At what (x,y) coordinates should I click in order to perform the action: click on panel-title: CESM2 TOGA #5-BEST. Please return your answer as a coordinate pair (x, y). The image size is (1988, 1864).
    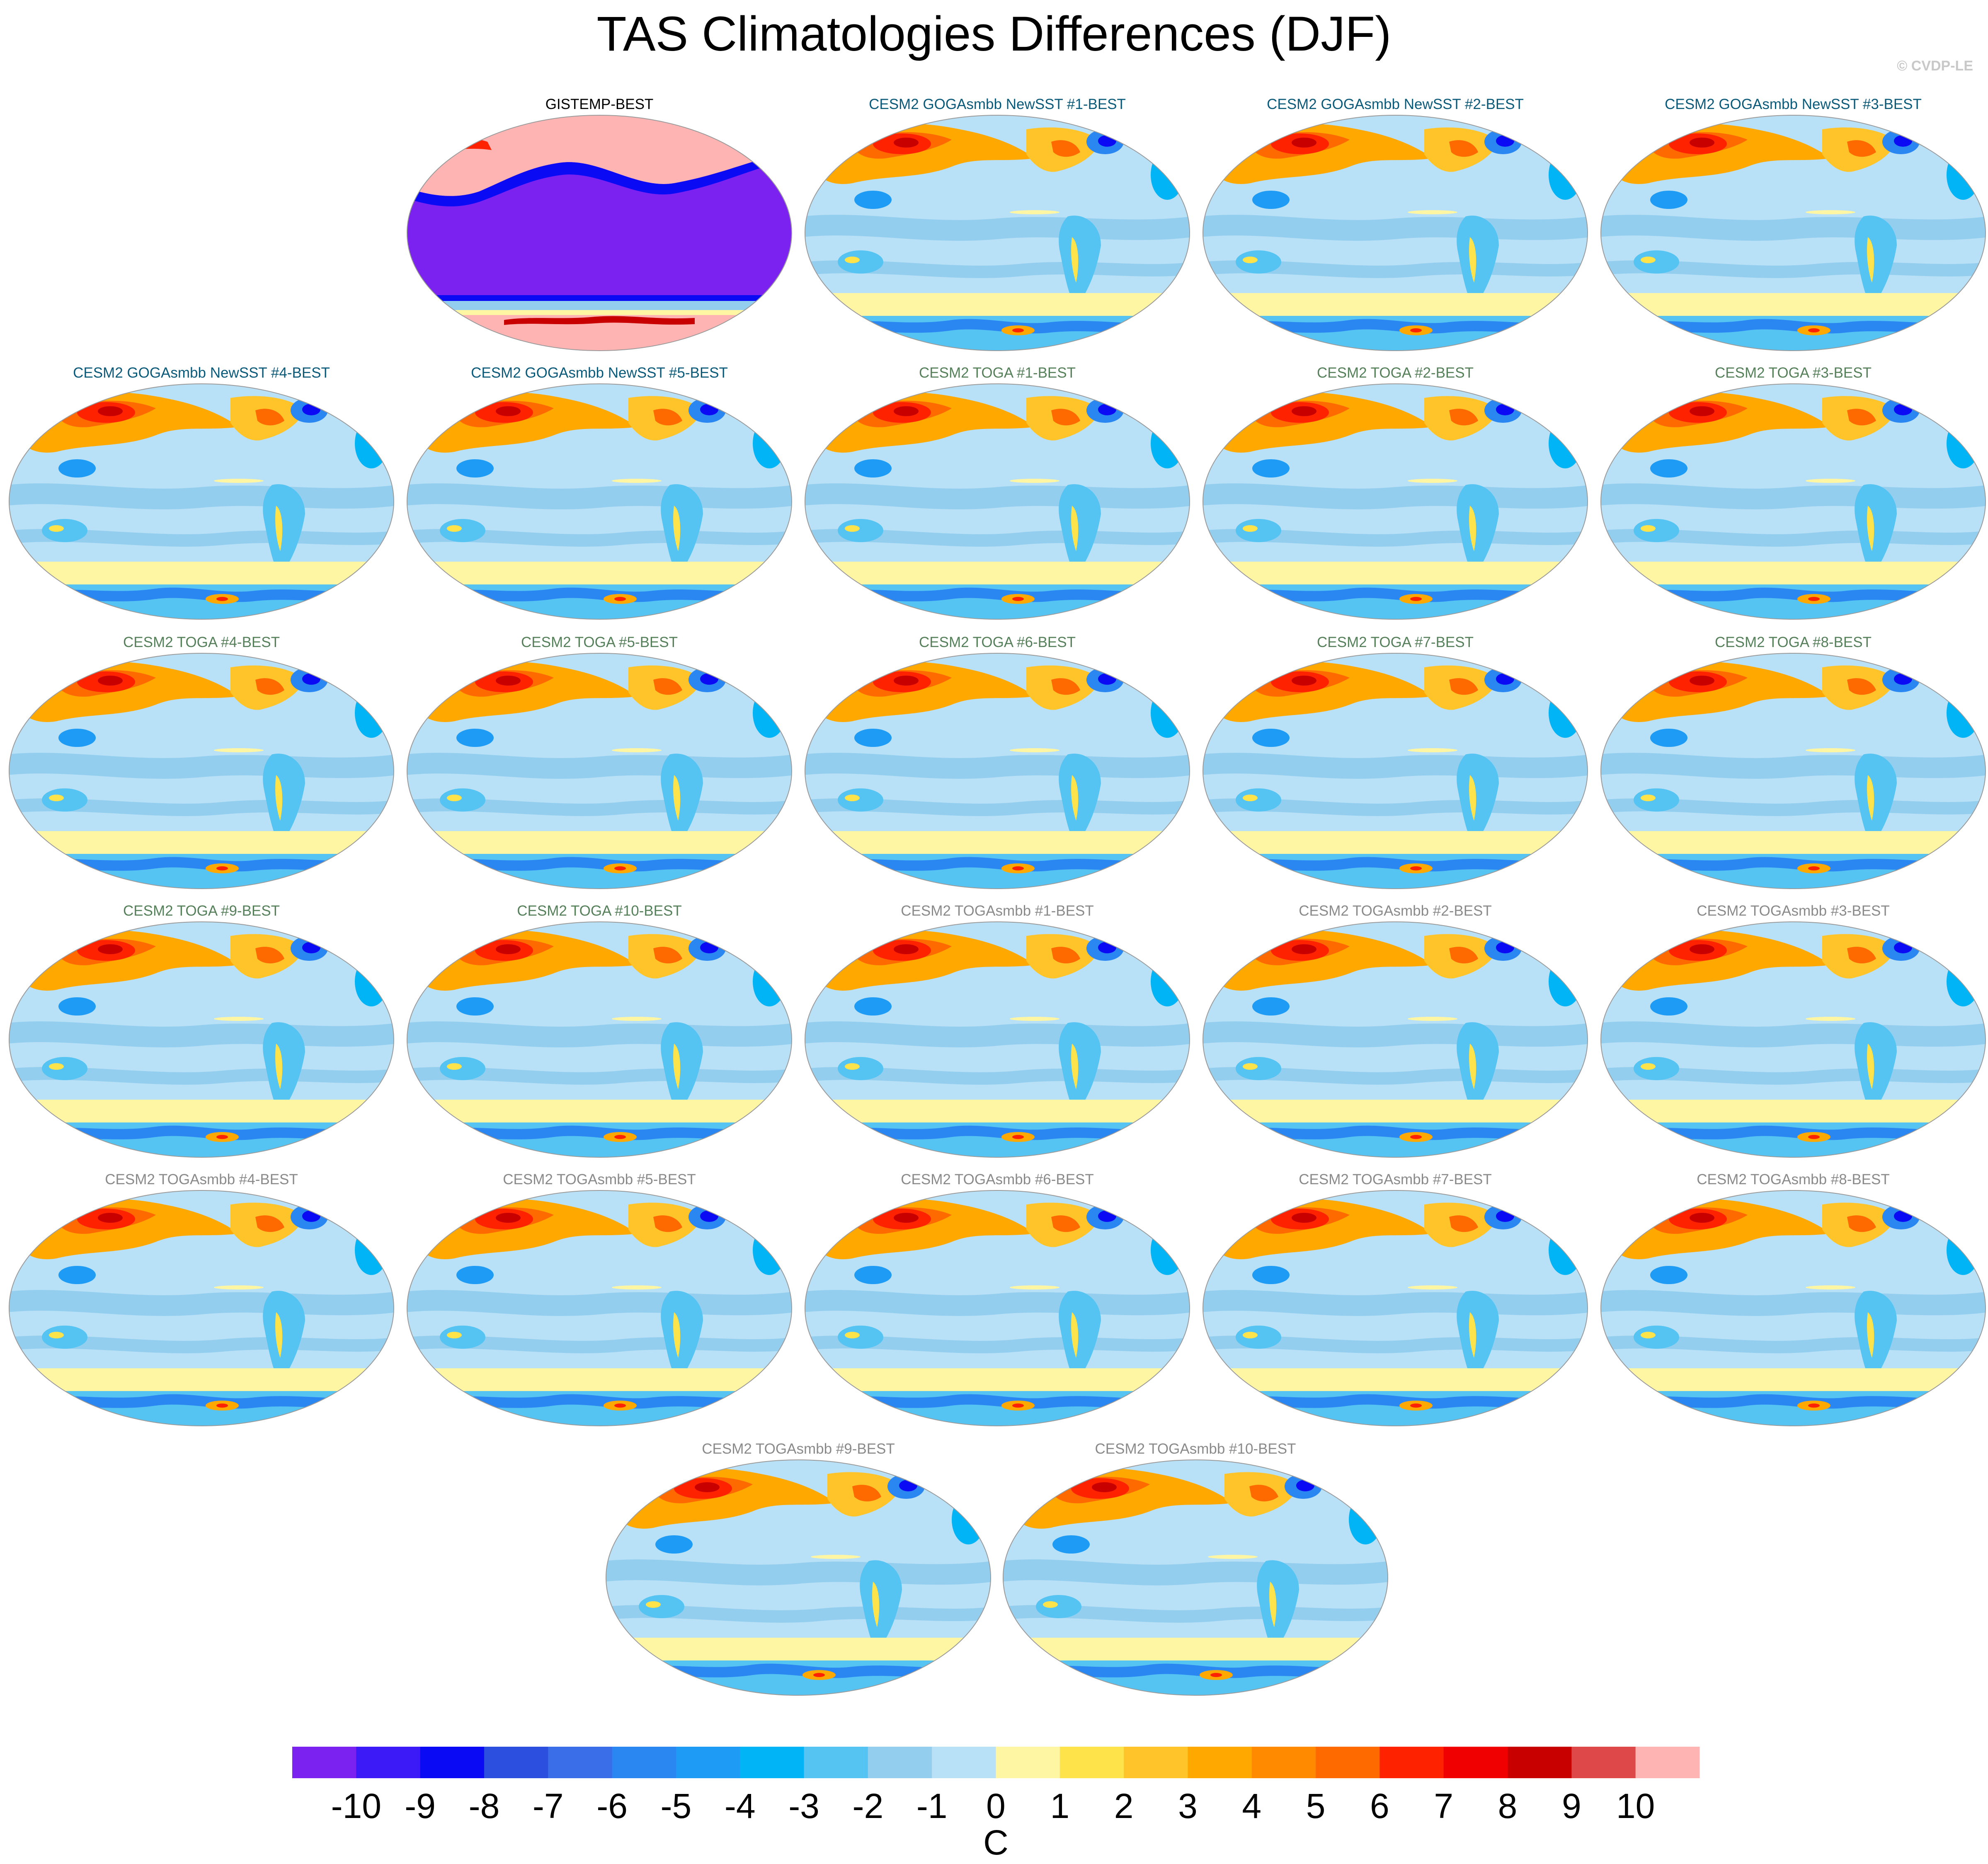
    Looking at the image, I should click on (599, 642).